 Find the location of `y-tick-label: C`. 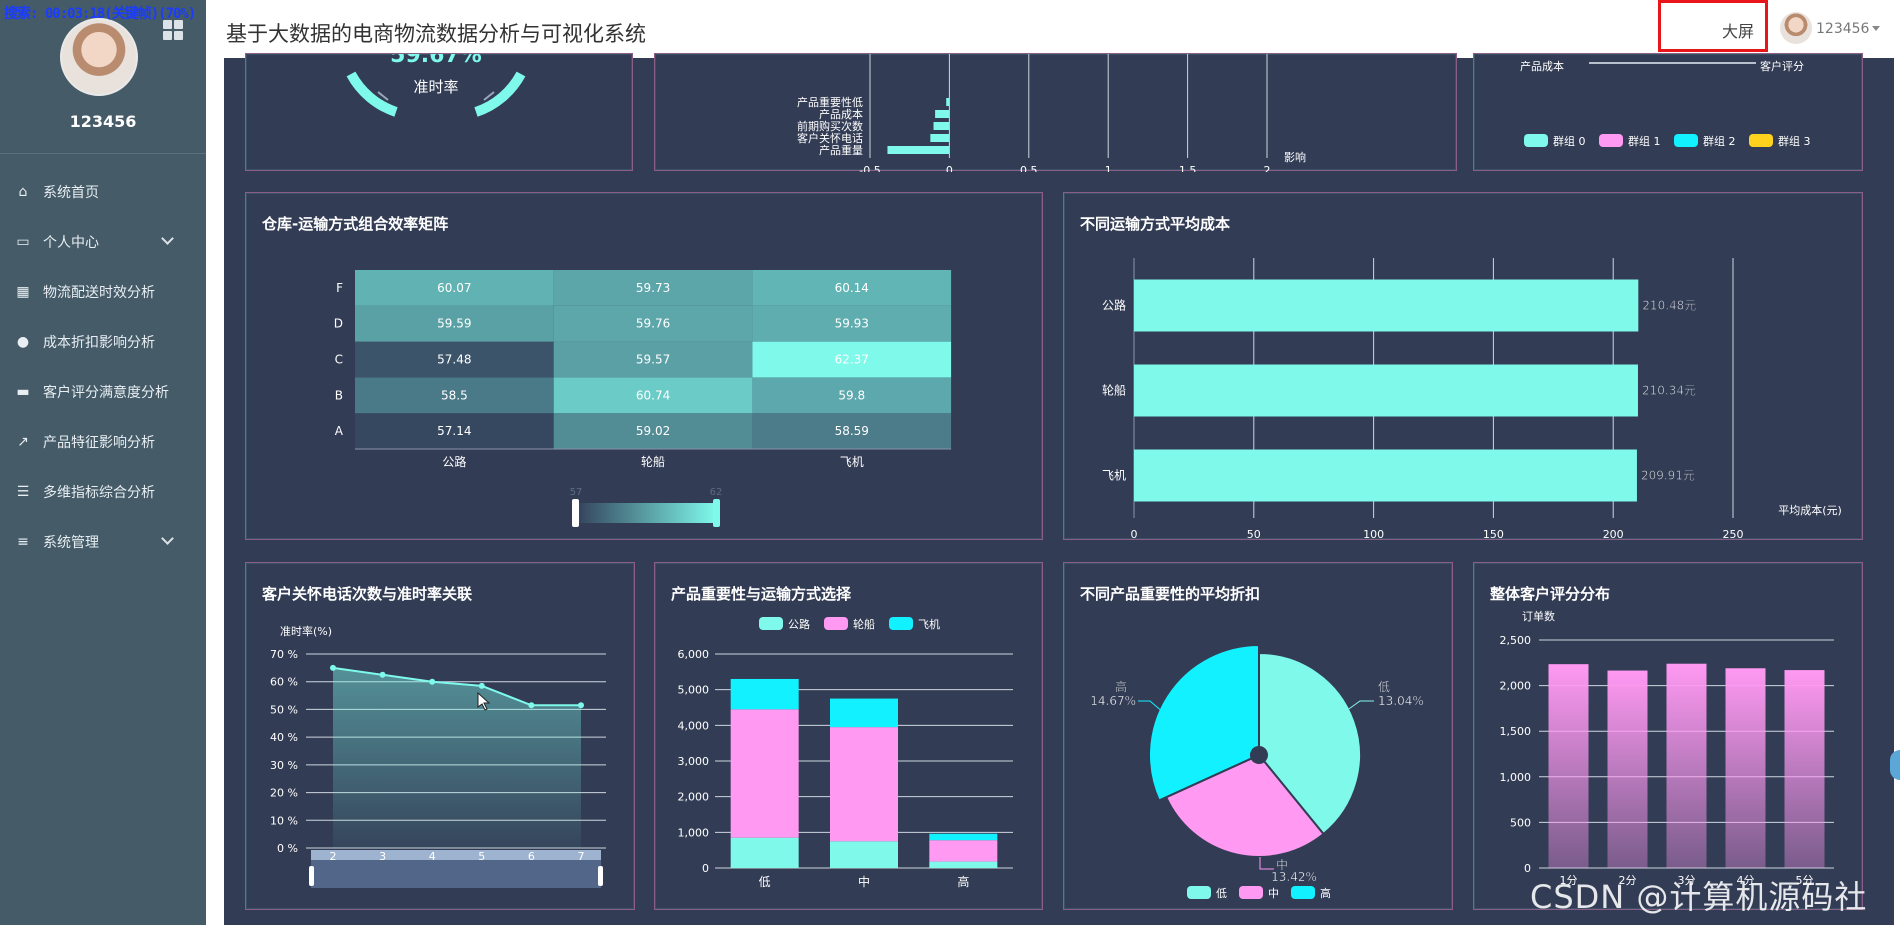

y-tick-label: C is located at coordinates (339, 360).